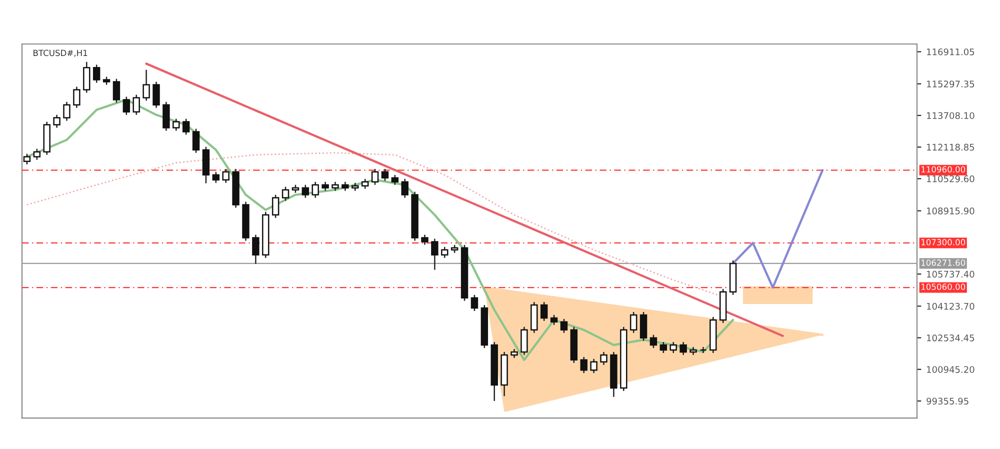 This screenshot has width=1000, height=449. I want to click on ref-line-label: 107300.00, so click(943, 242).